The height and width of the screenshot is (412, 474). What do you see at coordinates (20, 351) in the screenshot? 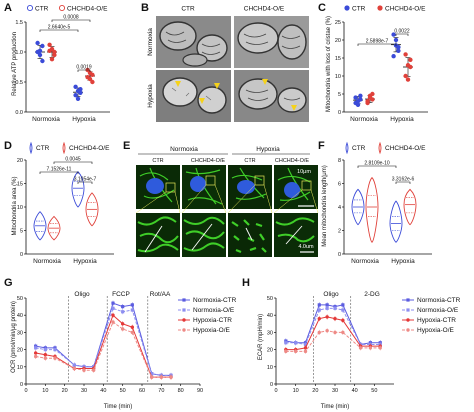
I see `y-tick-label: 20` at bounding box center [20, 351].